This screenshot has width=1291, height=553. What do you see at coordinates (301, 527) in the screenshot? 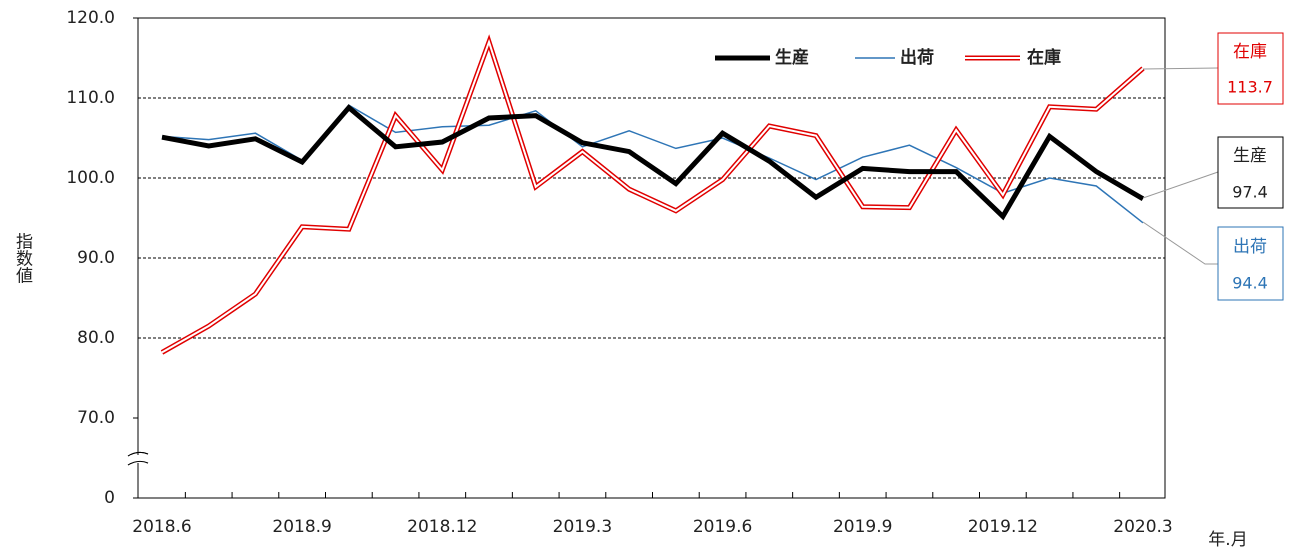
I see `x-tick-label: 2018.9` at bounding box center [301, 527].